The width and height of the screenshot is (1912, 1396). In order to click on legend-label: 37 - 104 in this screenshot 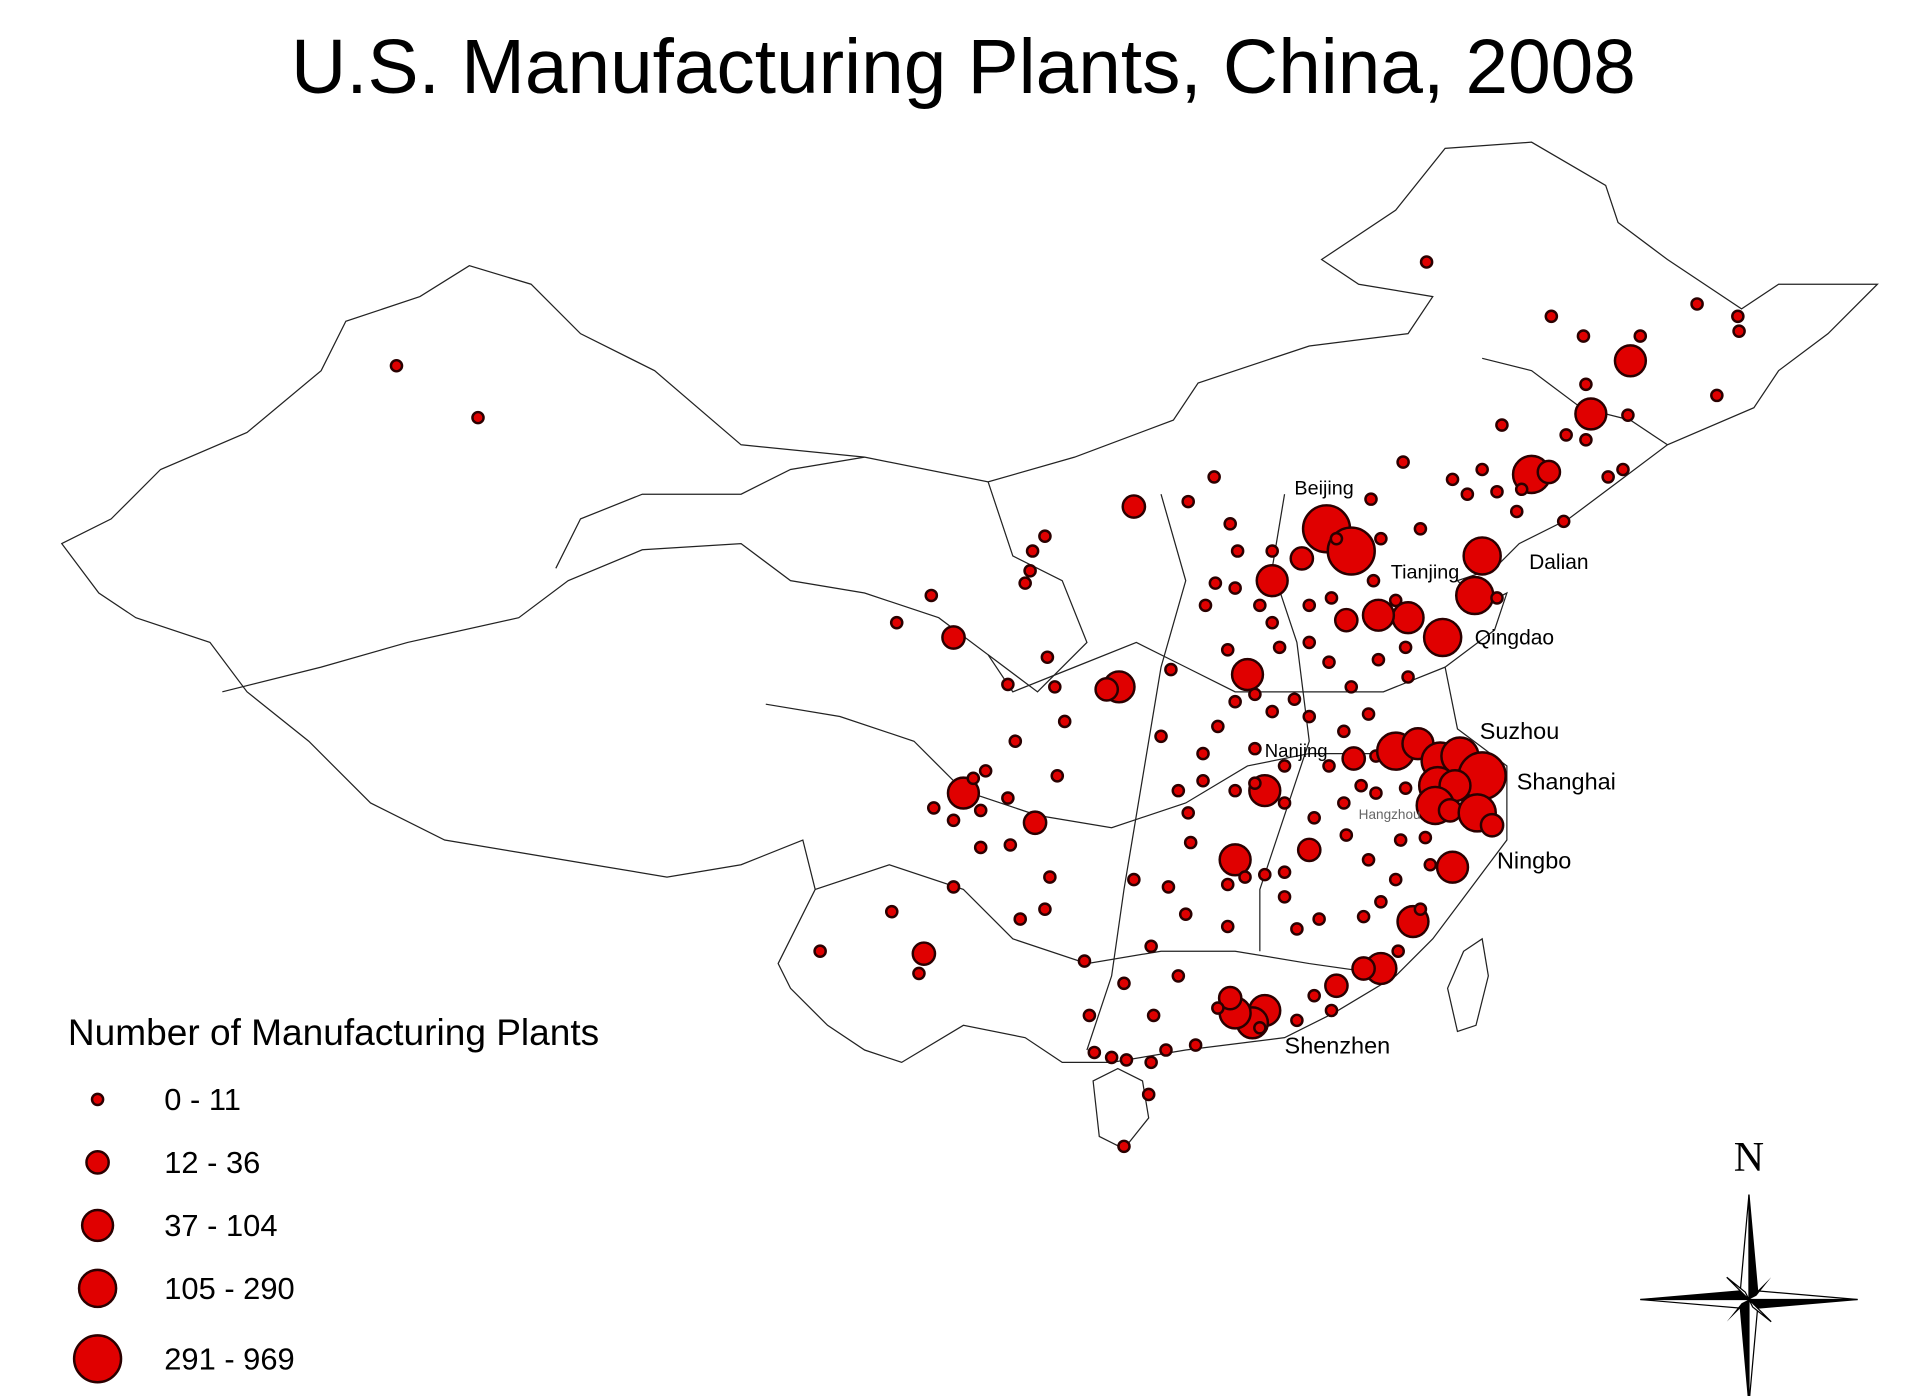, I will do `click(220, 1225)`.